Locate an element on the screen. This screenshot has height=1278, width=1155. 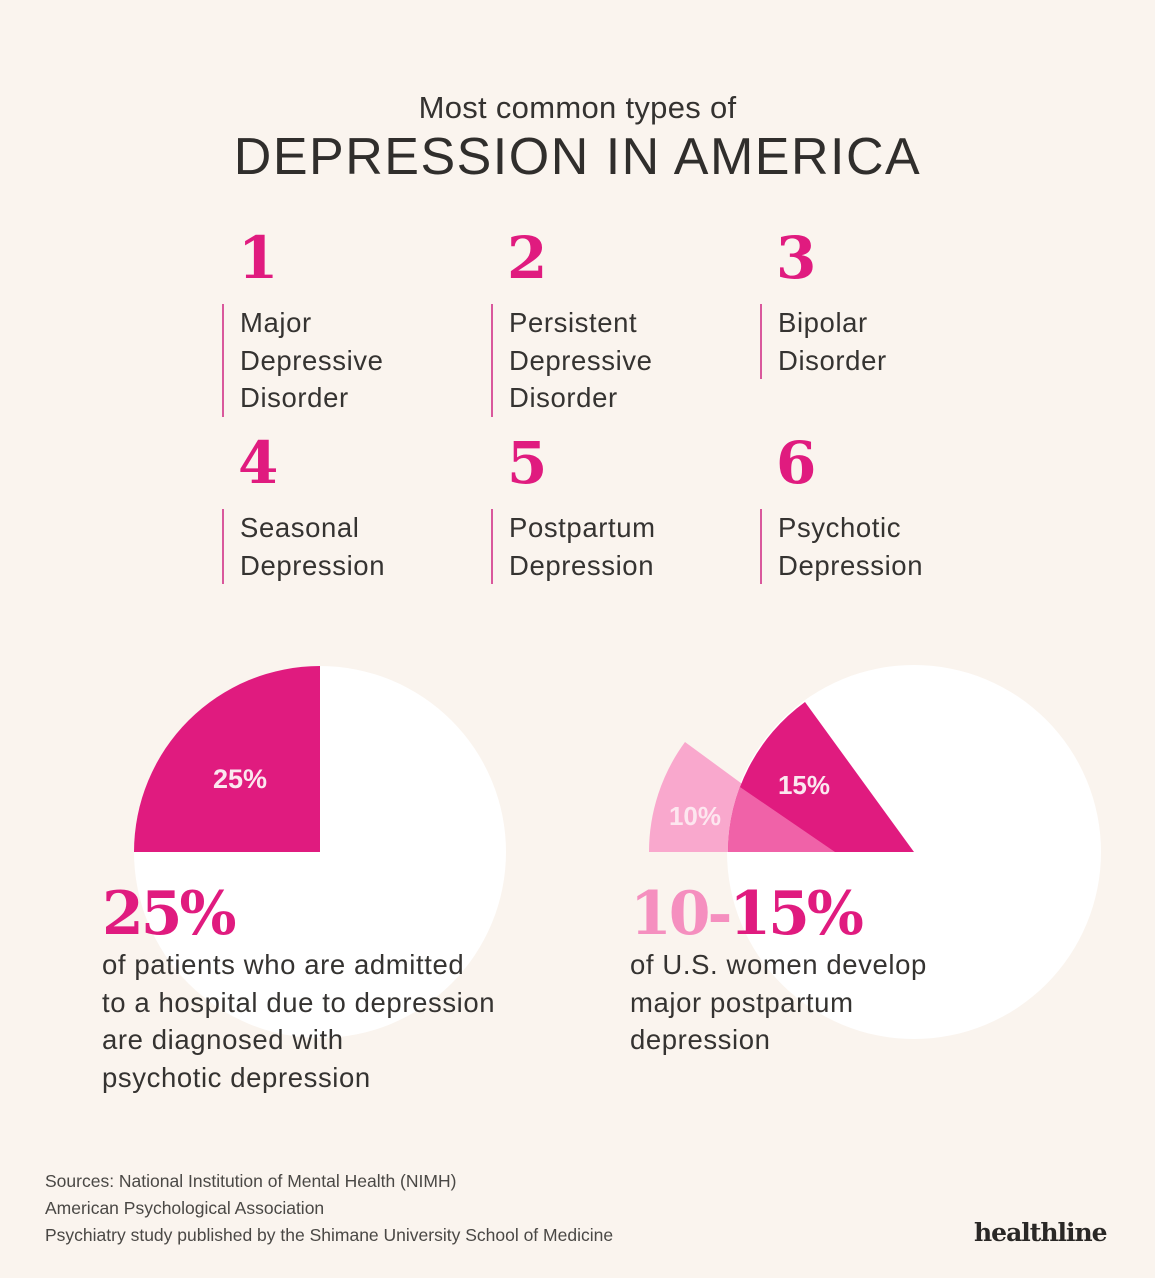
right-pie-chart: 10% 15% is located at coordinates (875, 852).